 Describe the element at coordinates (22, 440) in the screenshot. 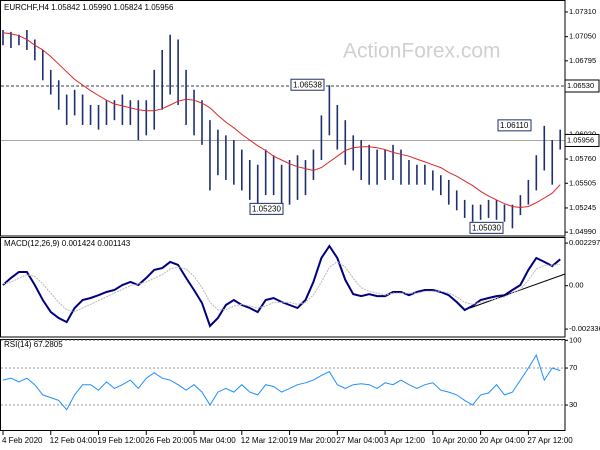

I see `x-tick-label: 4 Feb 2020` at that location.